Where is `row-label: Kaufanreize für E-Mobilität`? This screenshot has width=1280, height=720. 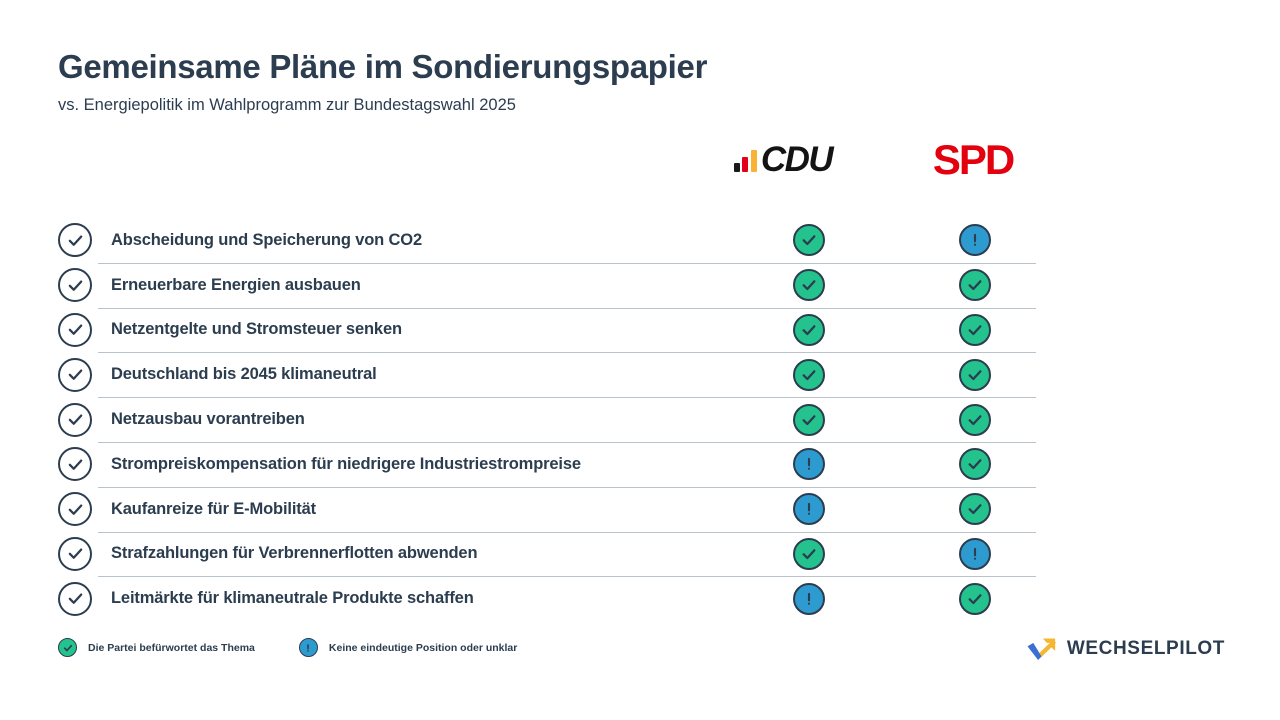 row-label: Kaufanreize für E-Mobilität is located at coordinates (213, 508).